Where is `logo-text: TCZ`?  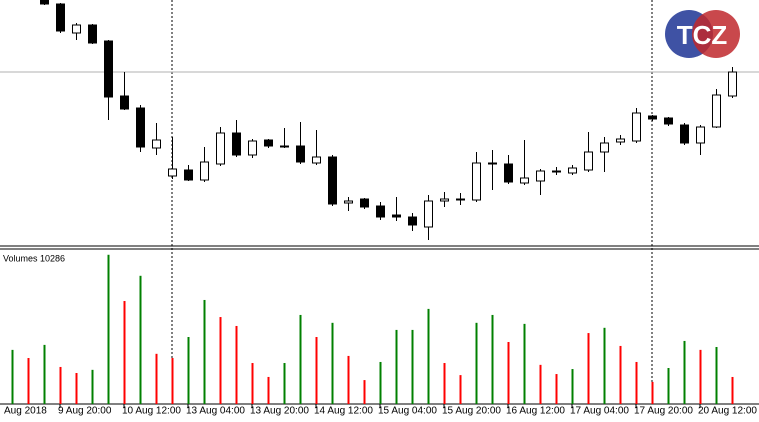
logo-text: TCZ is located at coordinates (702, 35).